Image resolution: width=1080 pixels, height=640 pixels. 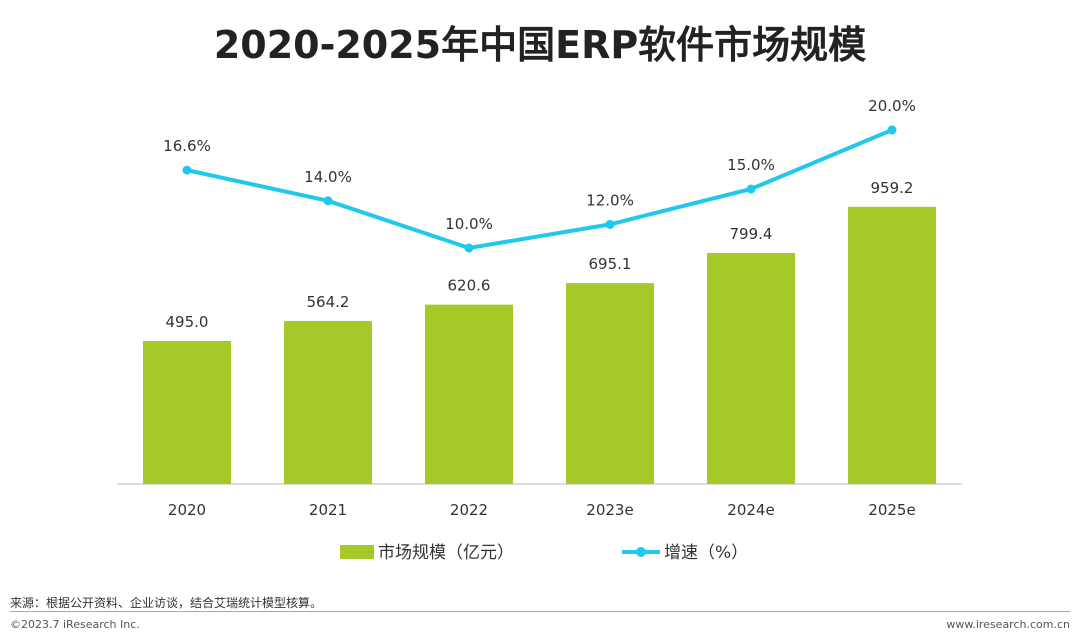 I want to click on legend-line-label: 增速（%）, so click(x=706, y=553).